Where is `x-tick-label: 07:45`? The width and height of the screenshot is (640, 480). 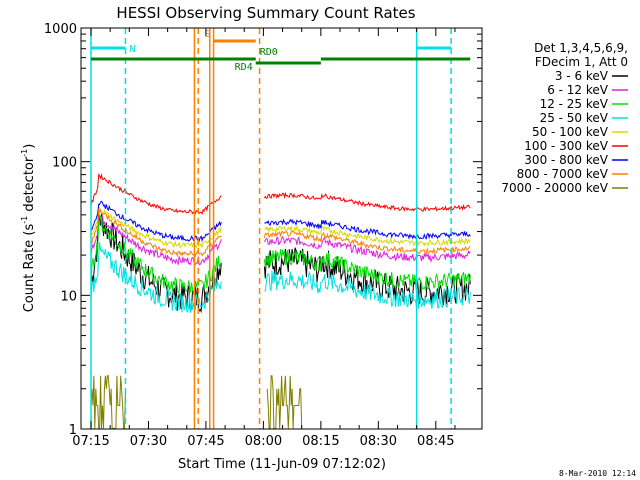
x-tick-label: 07:45 is located at coordinates (205, 441).